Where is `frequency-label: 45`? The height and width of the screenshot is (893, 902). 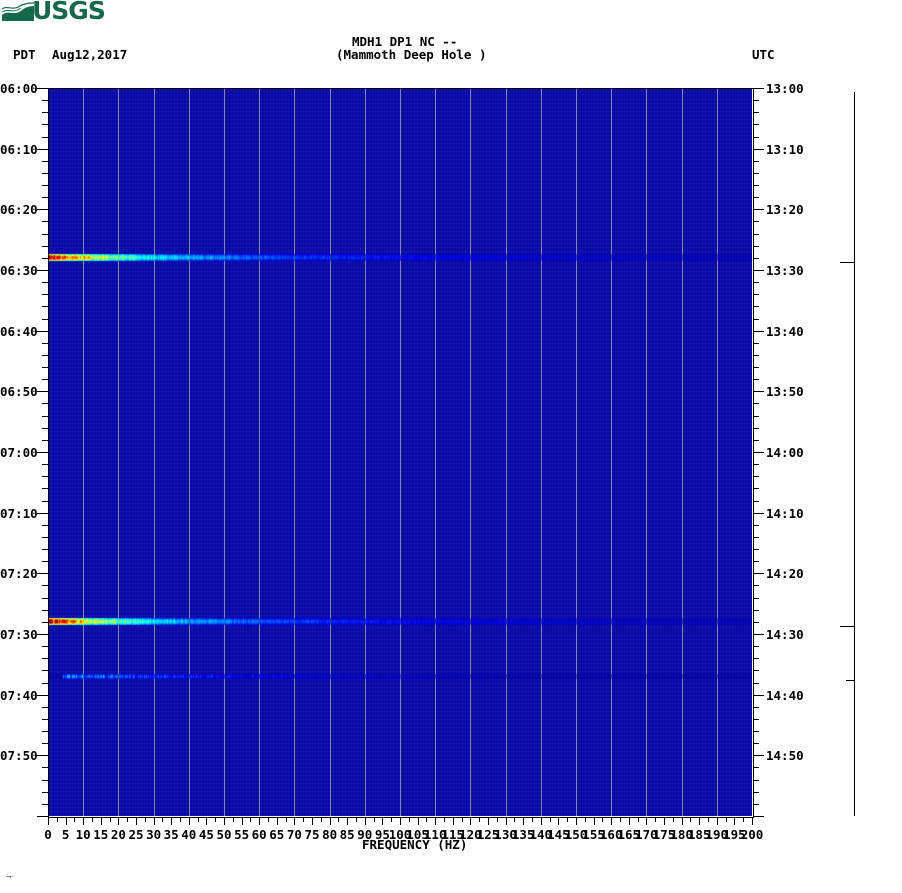
frequency-label: 45 is located at coordinates (206, 834).